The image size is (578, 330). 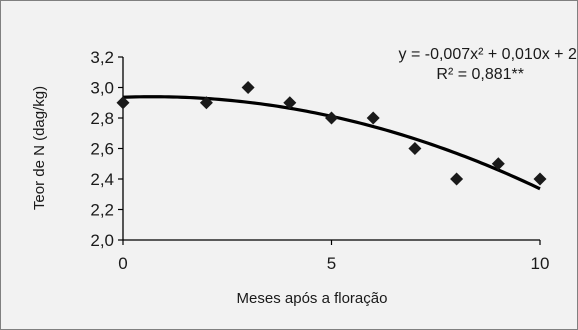 I want to click on y-tick-label: 2,2, so click(x=102, y=210).